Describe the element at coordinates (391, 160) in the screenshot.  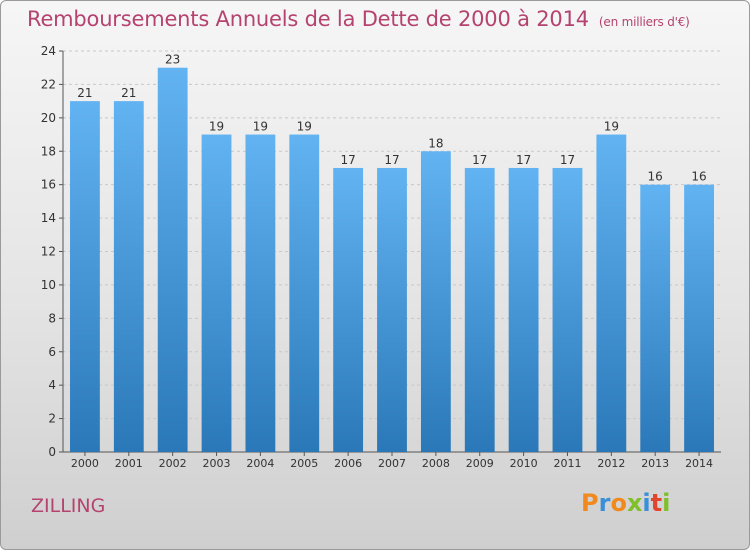
I see `data-label-2007: 17` at that location.